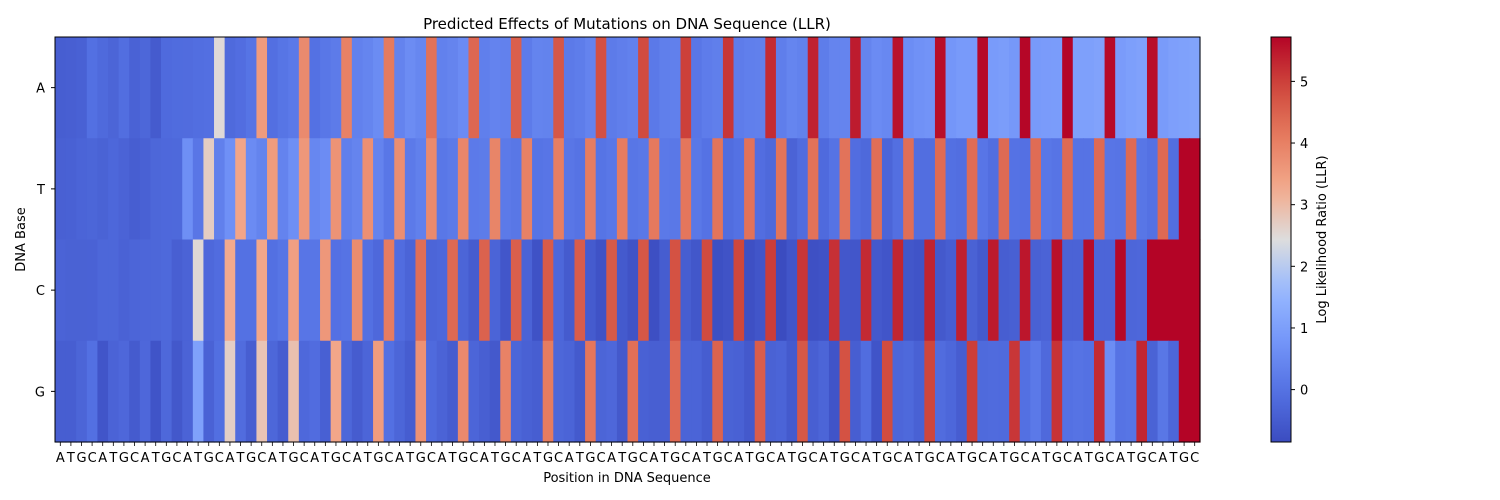  What do you see at coordinates (40, 392) in the screenshot?
I see `y-tick-label: G` at bounding box center [40, 392].